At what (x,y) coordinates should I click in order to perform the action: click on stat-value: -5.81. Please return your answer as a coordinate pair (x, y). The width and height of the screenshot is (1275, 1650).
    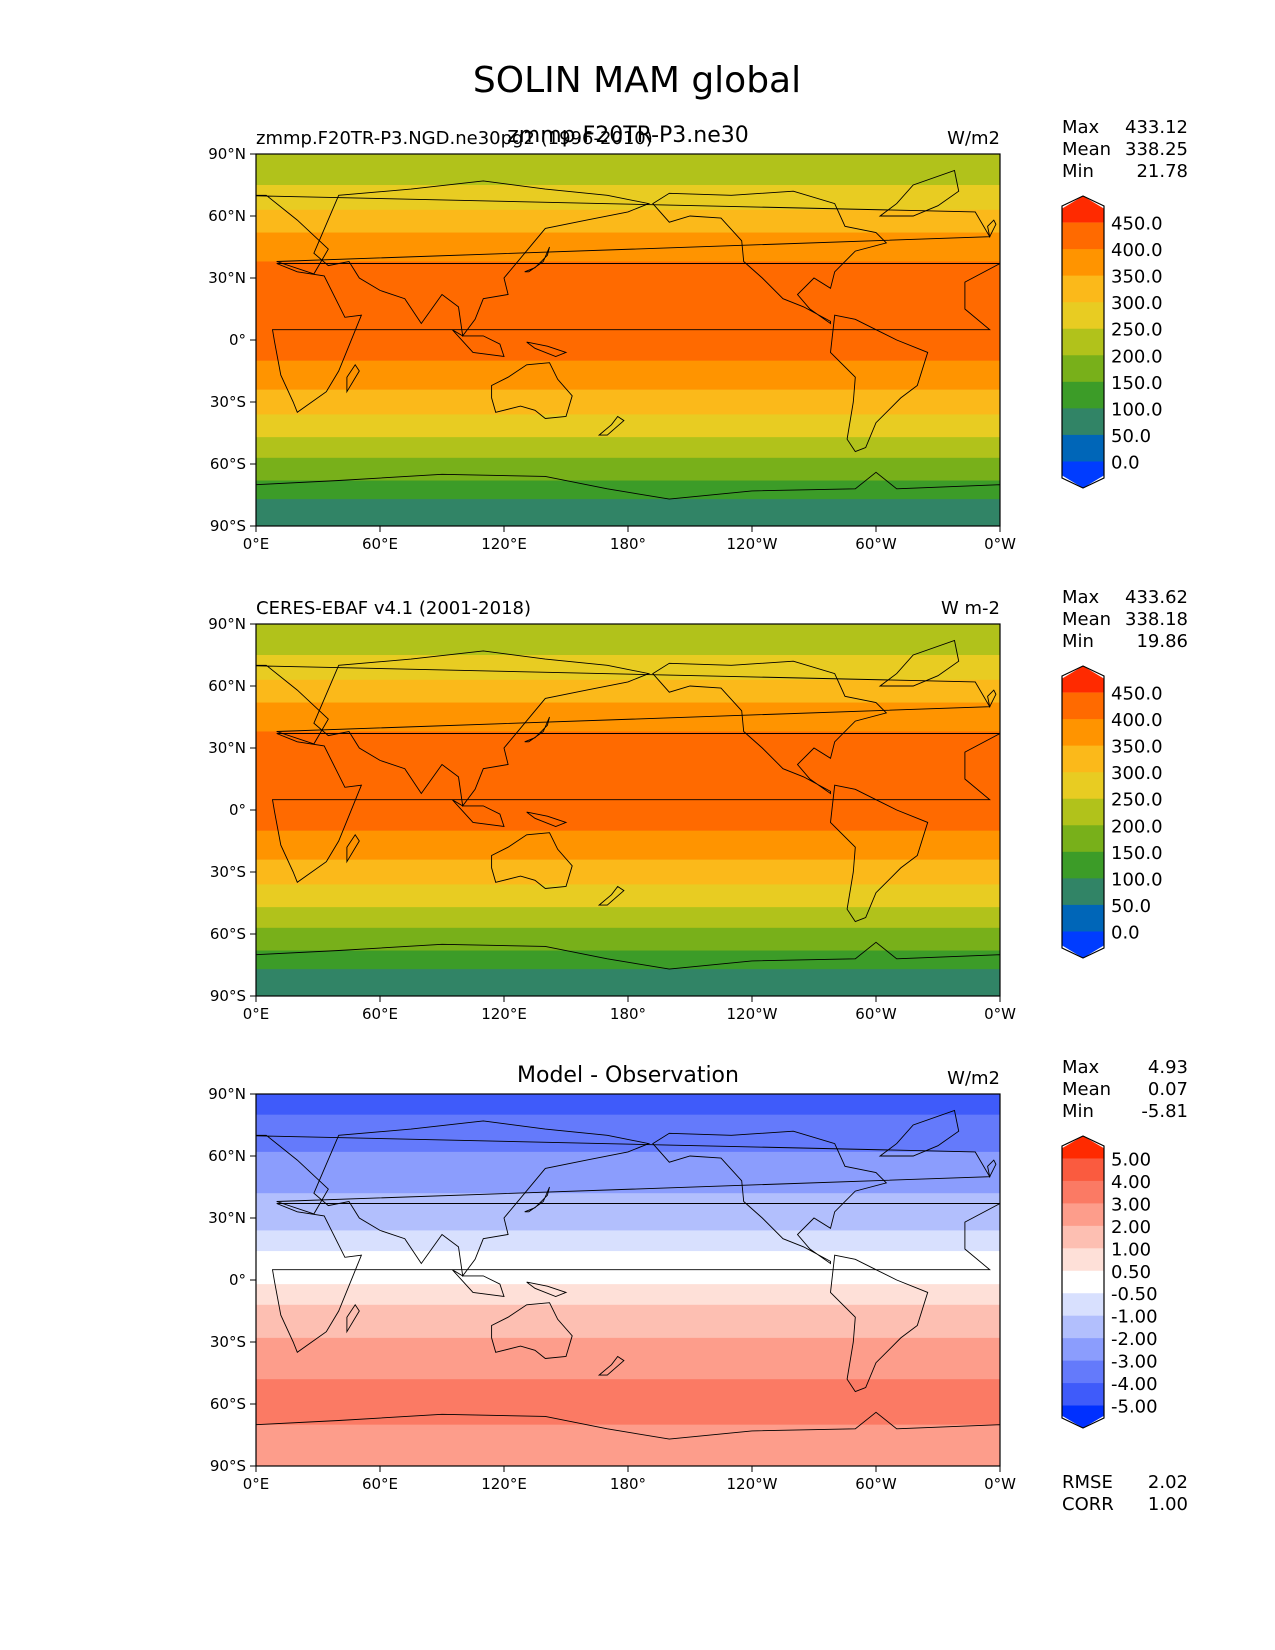
    Looking at the image, I should click on (1164, 1111).